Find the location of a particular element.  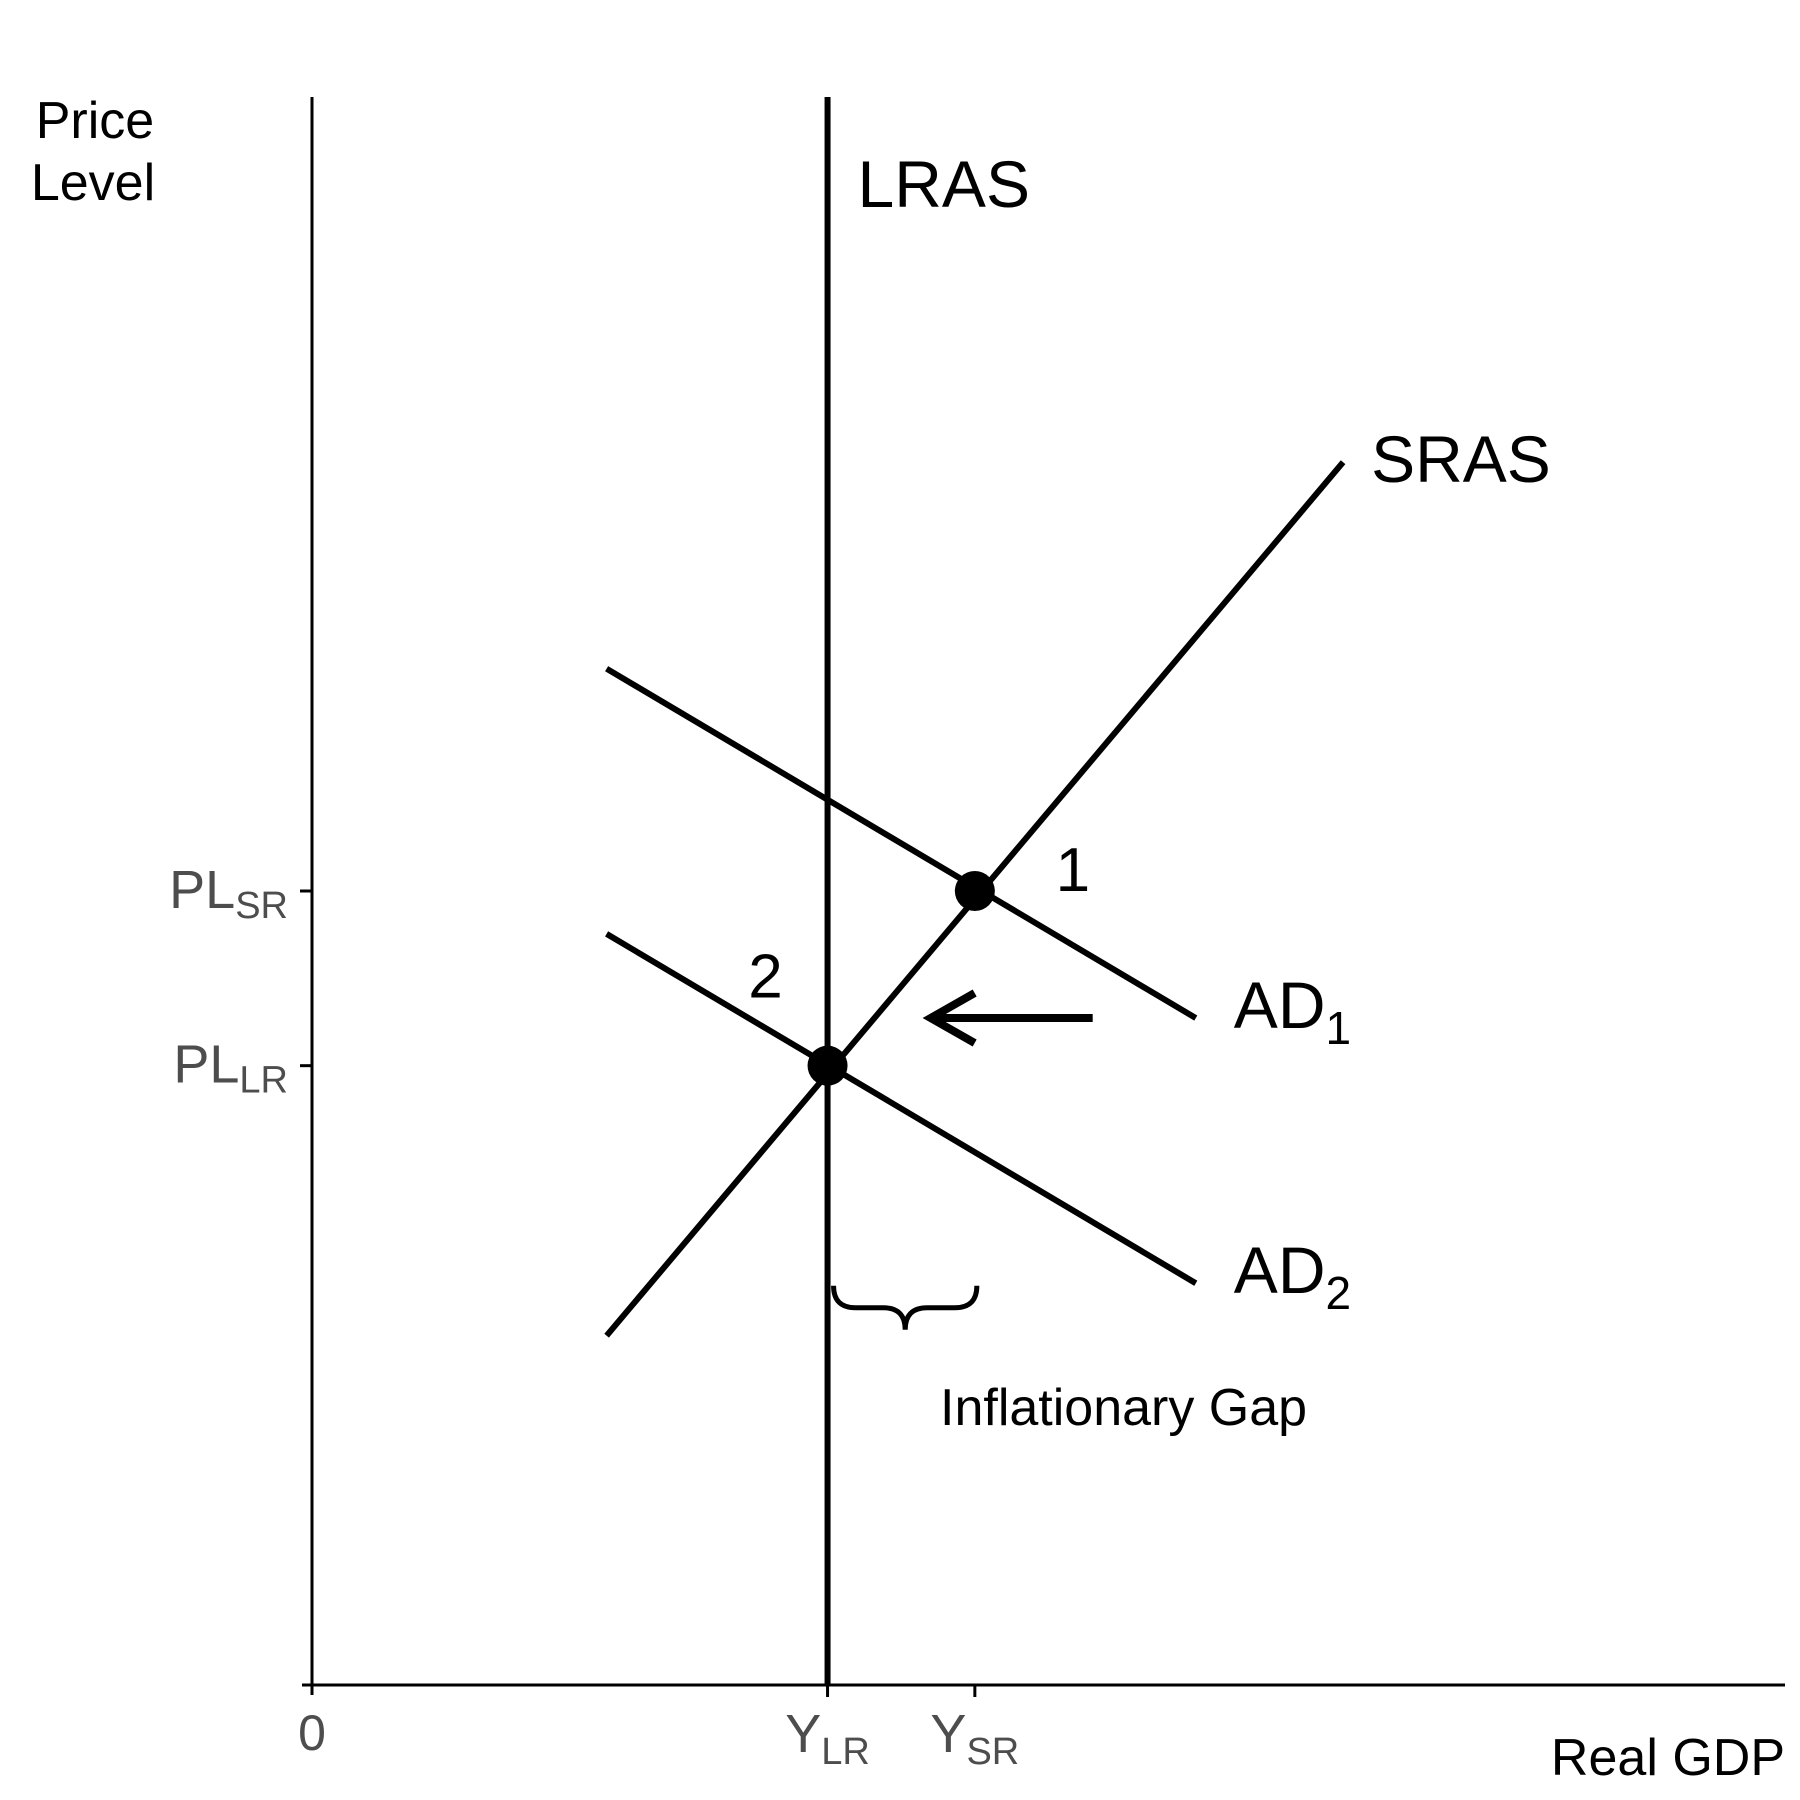

y-axis-title: Price is located at coordinates (95, 121).